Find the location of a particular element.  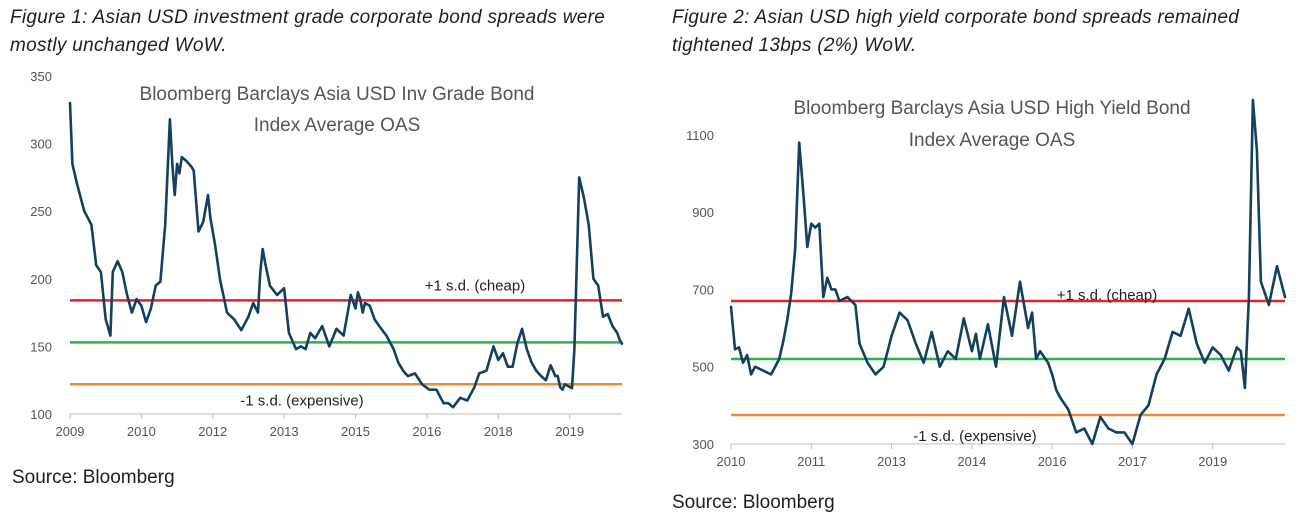

y-tick-label: 900 is located at coordinates (703, 212).